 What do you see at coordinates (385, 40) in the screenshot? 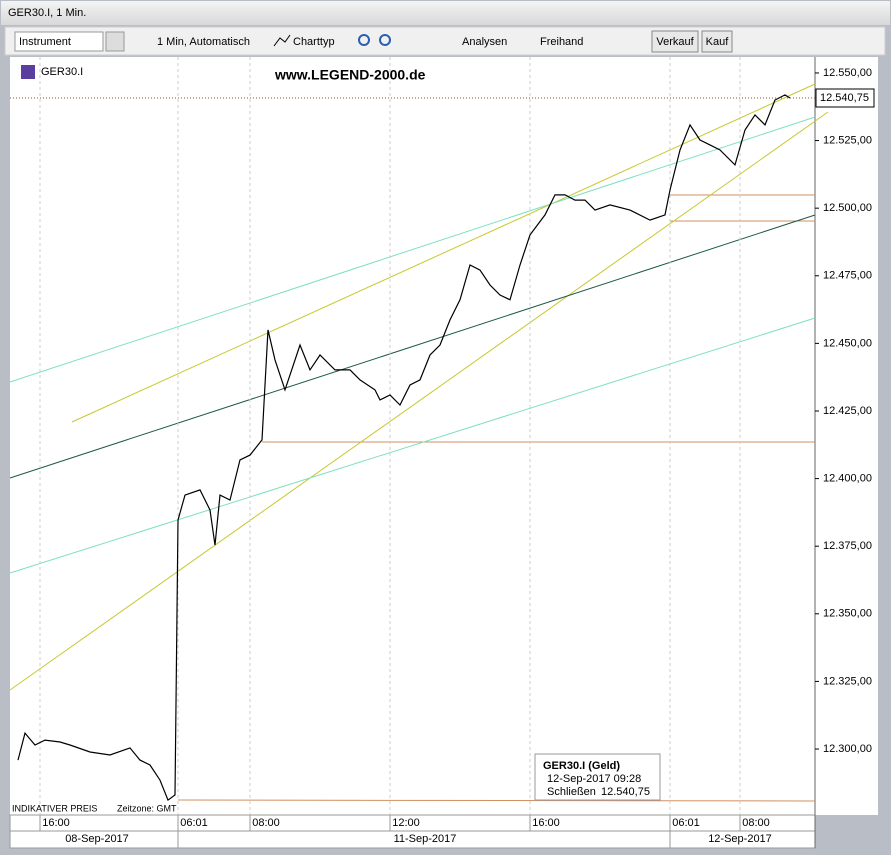
I see `zoom-out` at bounding box center [385, 40].